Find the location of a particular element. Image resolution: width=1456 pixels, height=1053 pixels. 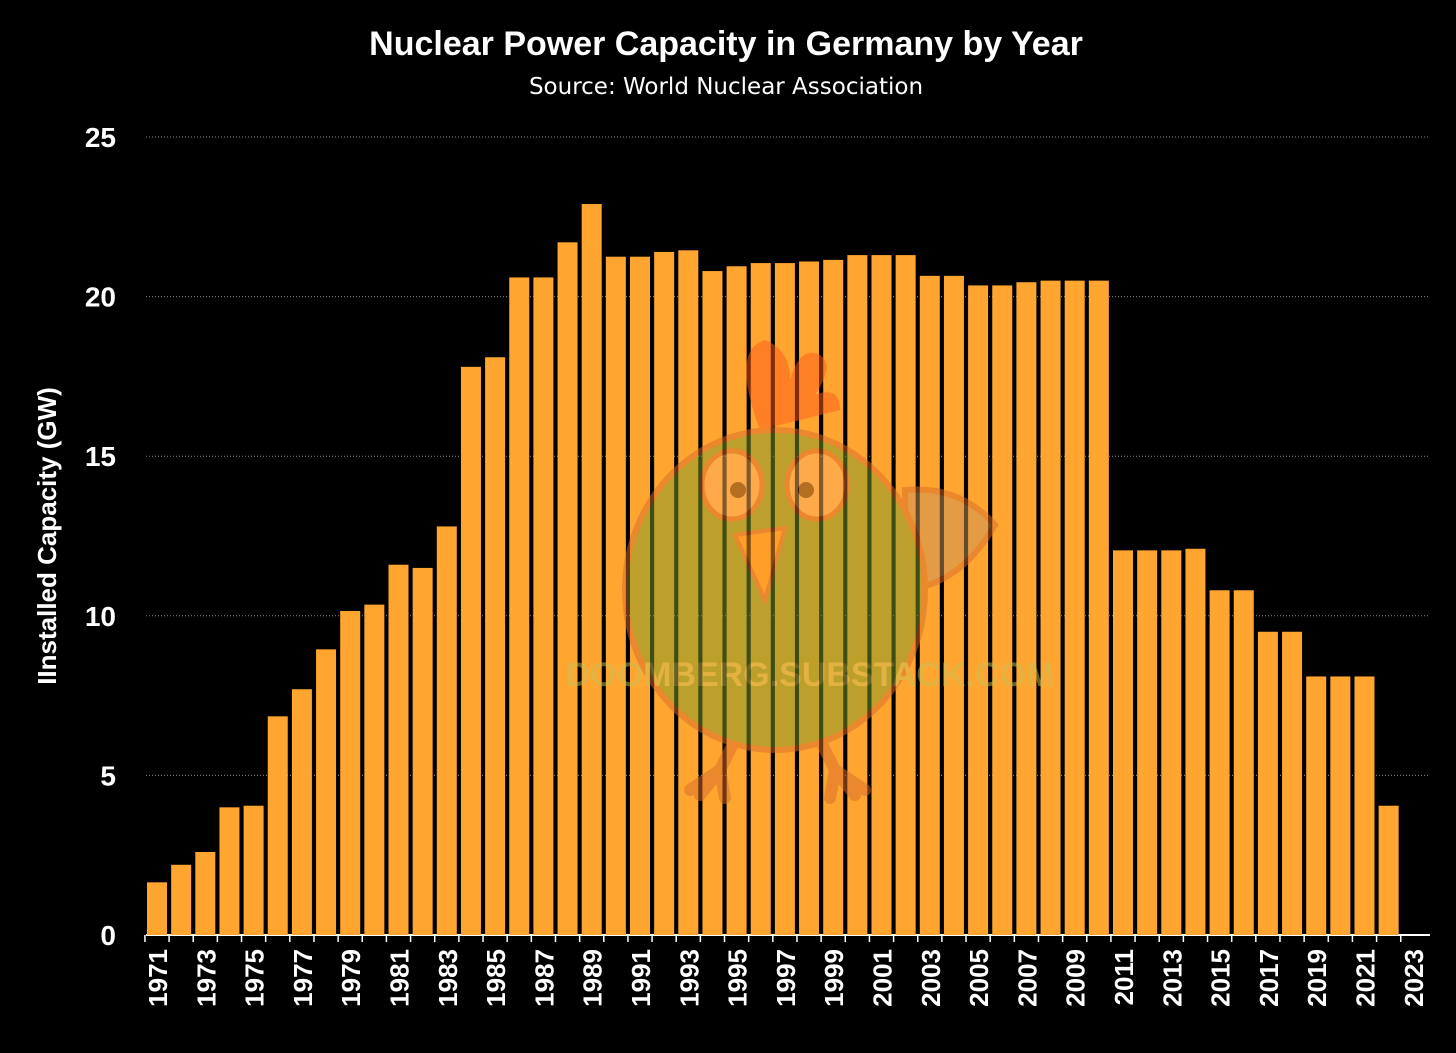

y-tick-label: 15 is located at coordinates (100, 456).